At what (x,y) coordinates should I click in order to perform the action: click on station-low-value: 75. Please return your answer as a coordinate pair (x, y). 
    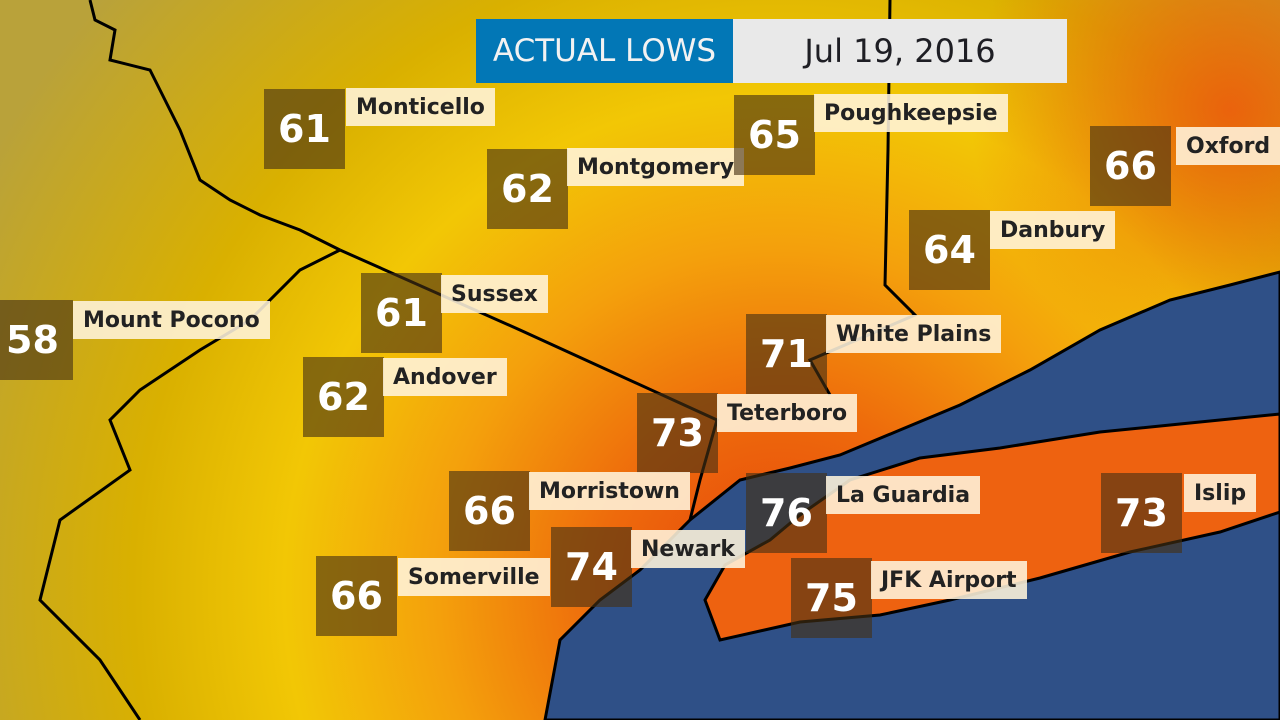
    Looking at the image, I should click on (831, 598).